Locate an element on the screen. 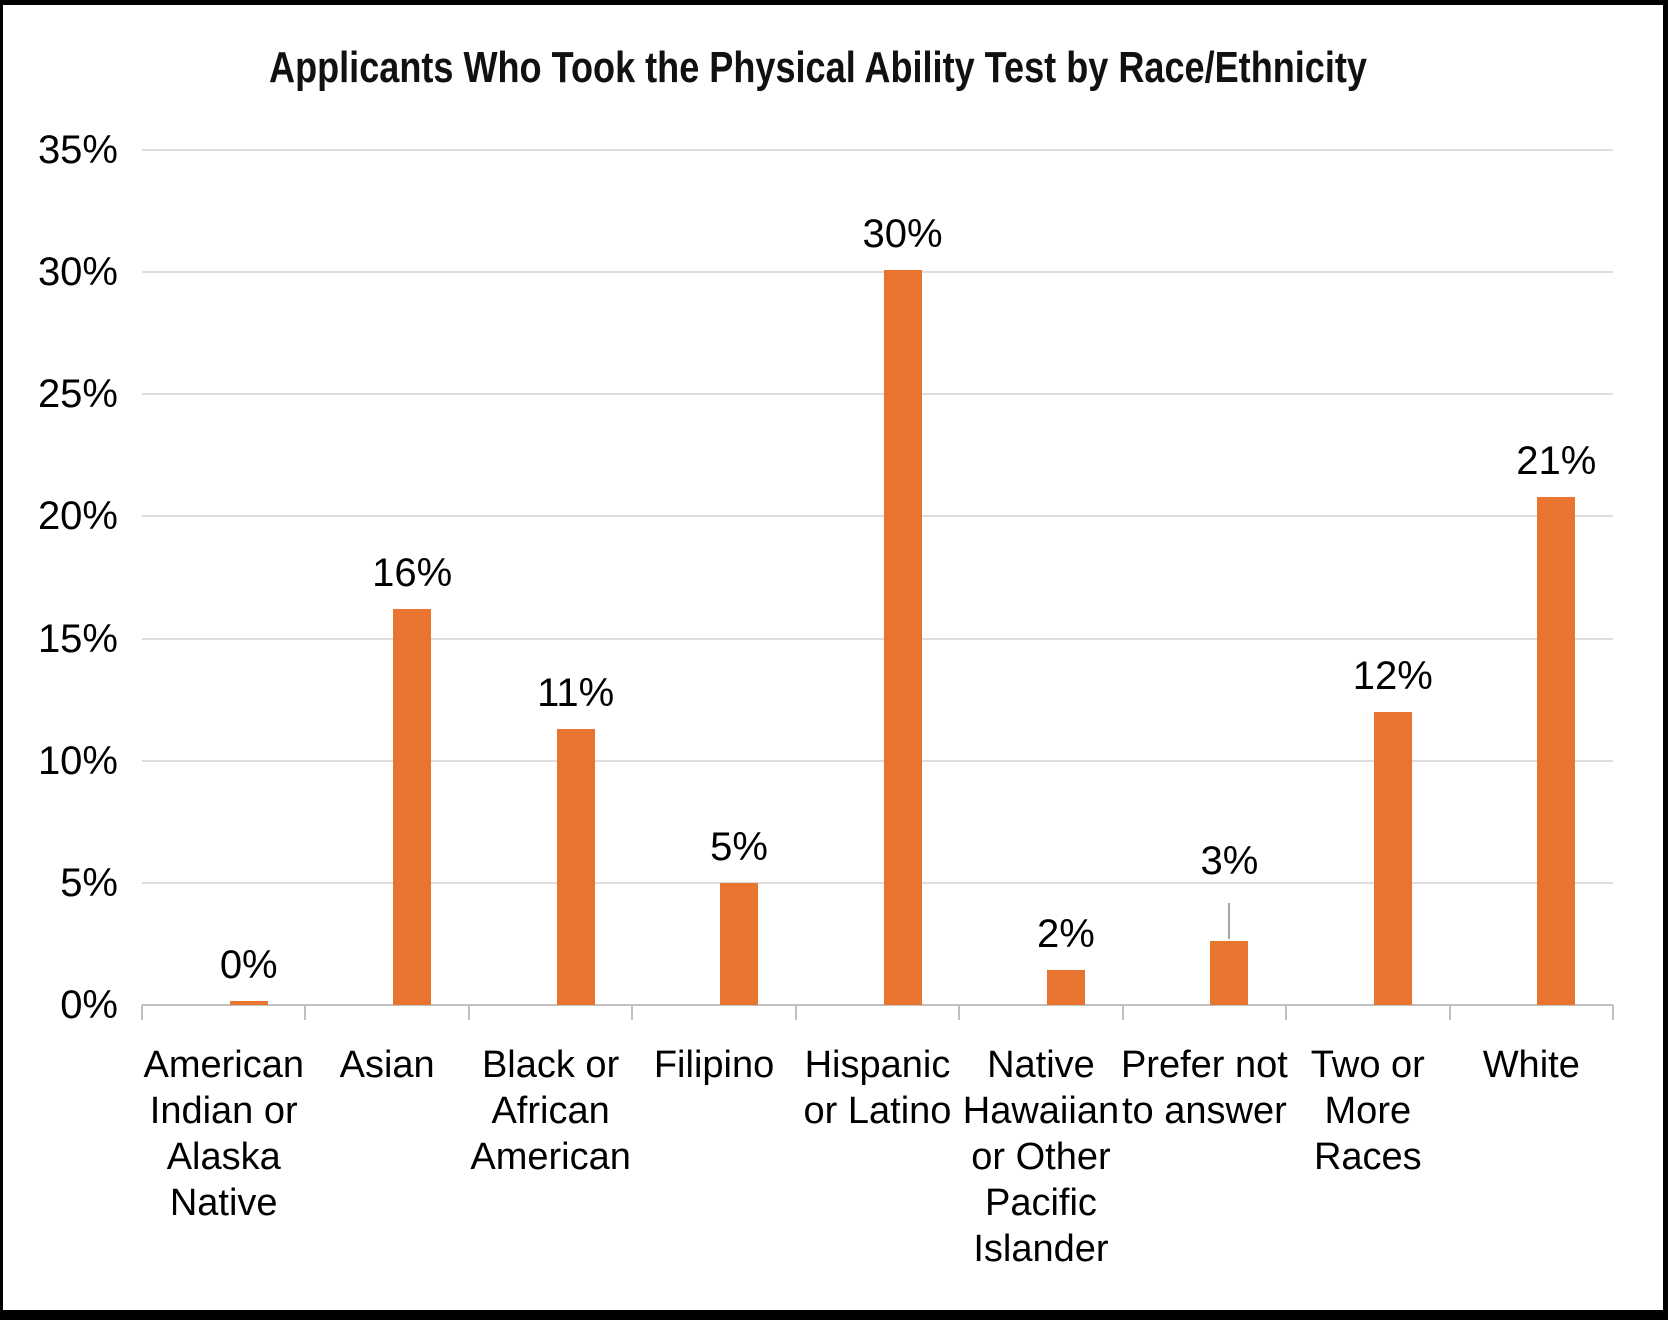  bar-value-label: 16% is located at coordinates (412, 573).